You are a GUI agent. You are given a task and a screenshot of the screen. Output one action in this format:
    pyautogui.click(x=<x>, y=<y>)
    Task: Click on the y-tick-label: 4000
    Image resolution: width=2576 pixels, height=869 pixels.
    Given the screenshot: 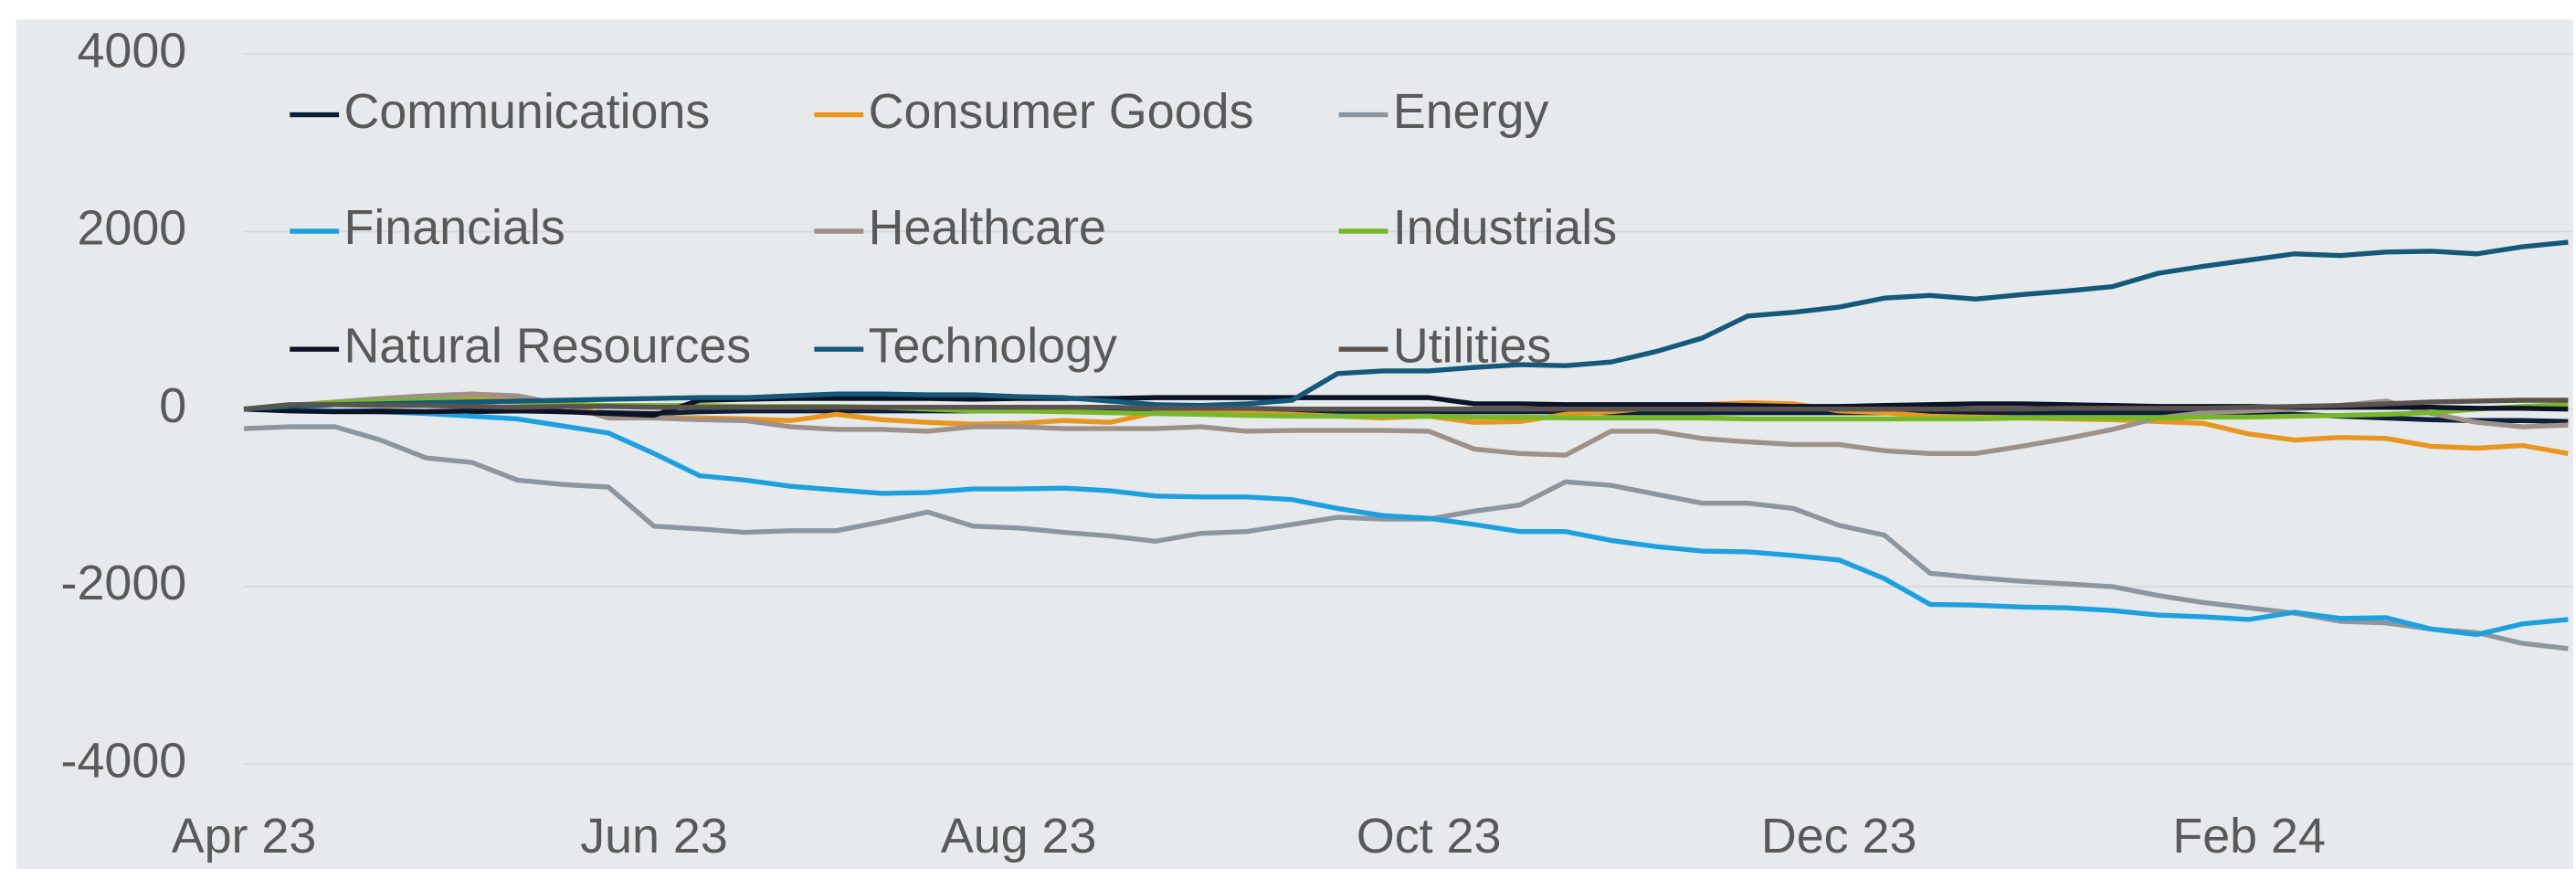 What is the action you would take?
    pyautogui.click(x=131, y=50)
    